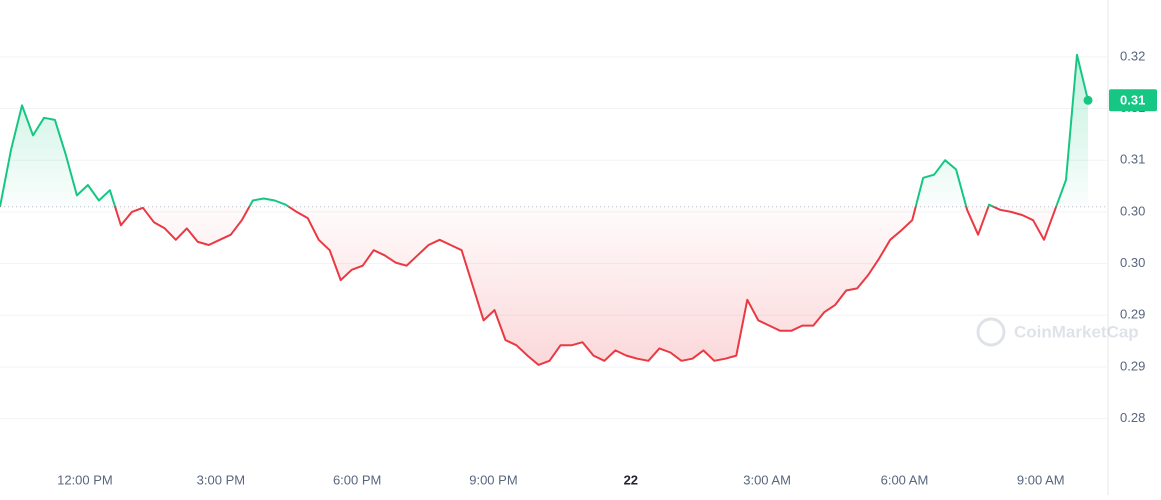  What do you see at coordinates (357, 479) in the screenshot?
I see `x-tick-label: 6:00 PM` at bounding box center [357, 479].